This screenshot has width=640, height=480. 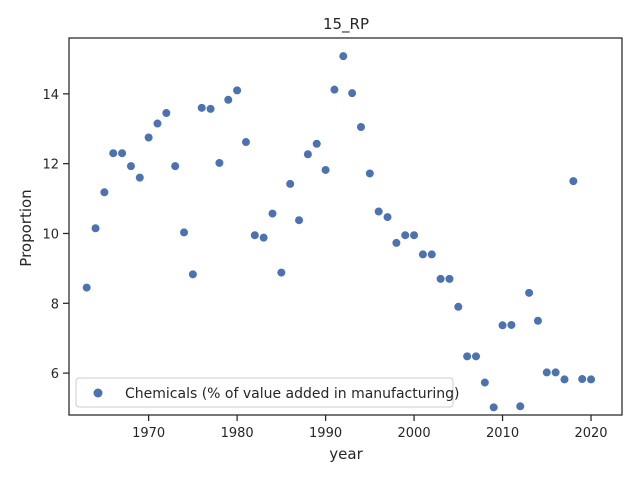 I want to click on legend-marker, so click(x=98, y=393).